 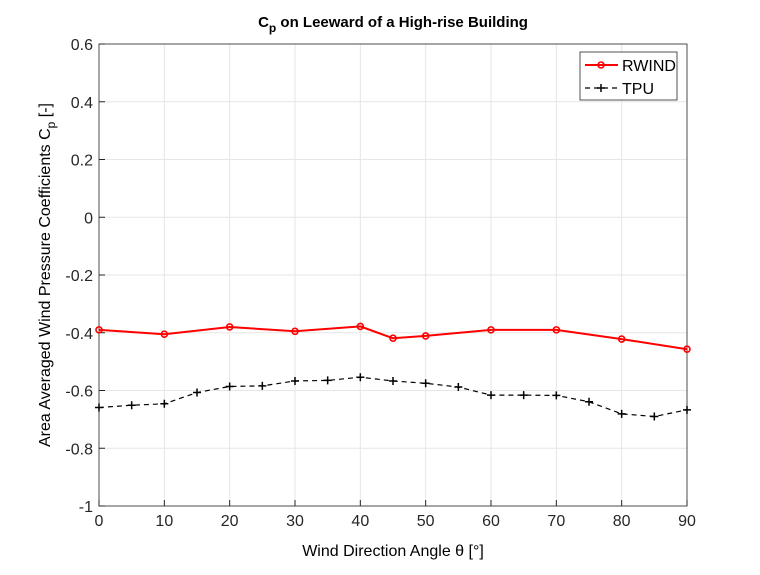 What do you see at coordinates (687, 521) in the screenshot?
I see `x-tick-label: 90` at bounding box center [687, 521].